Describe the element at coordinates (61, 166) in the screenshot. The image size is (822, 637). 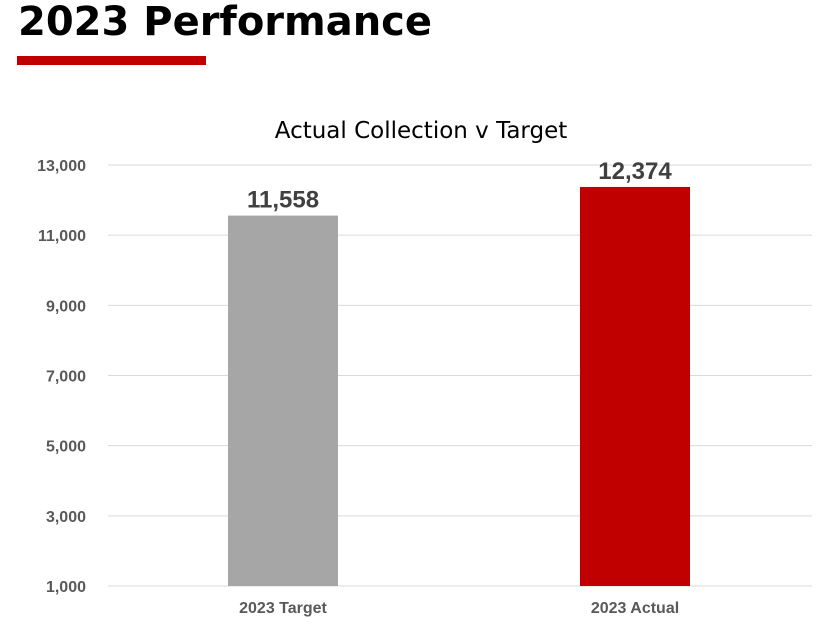
I see `y-tick-label: 13,000` at that location.